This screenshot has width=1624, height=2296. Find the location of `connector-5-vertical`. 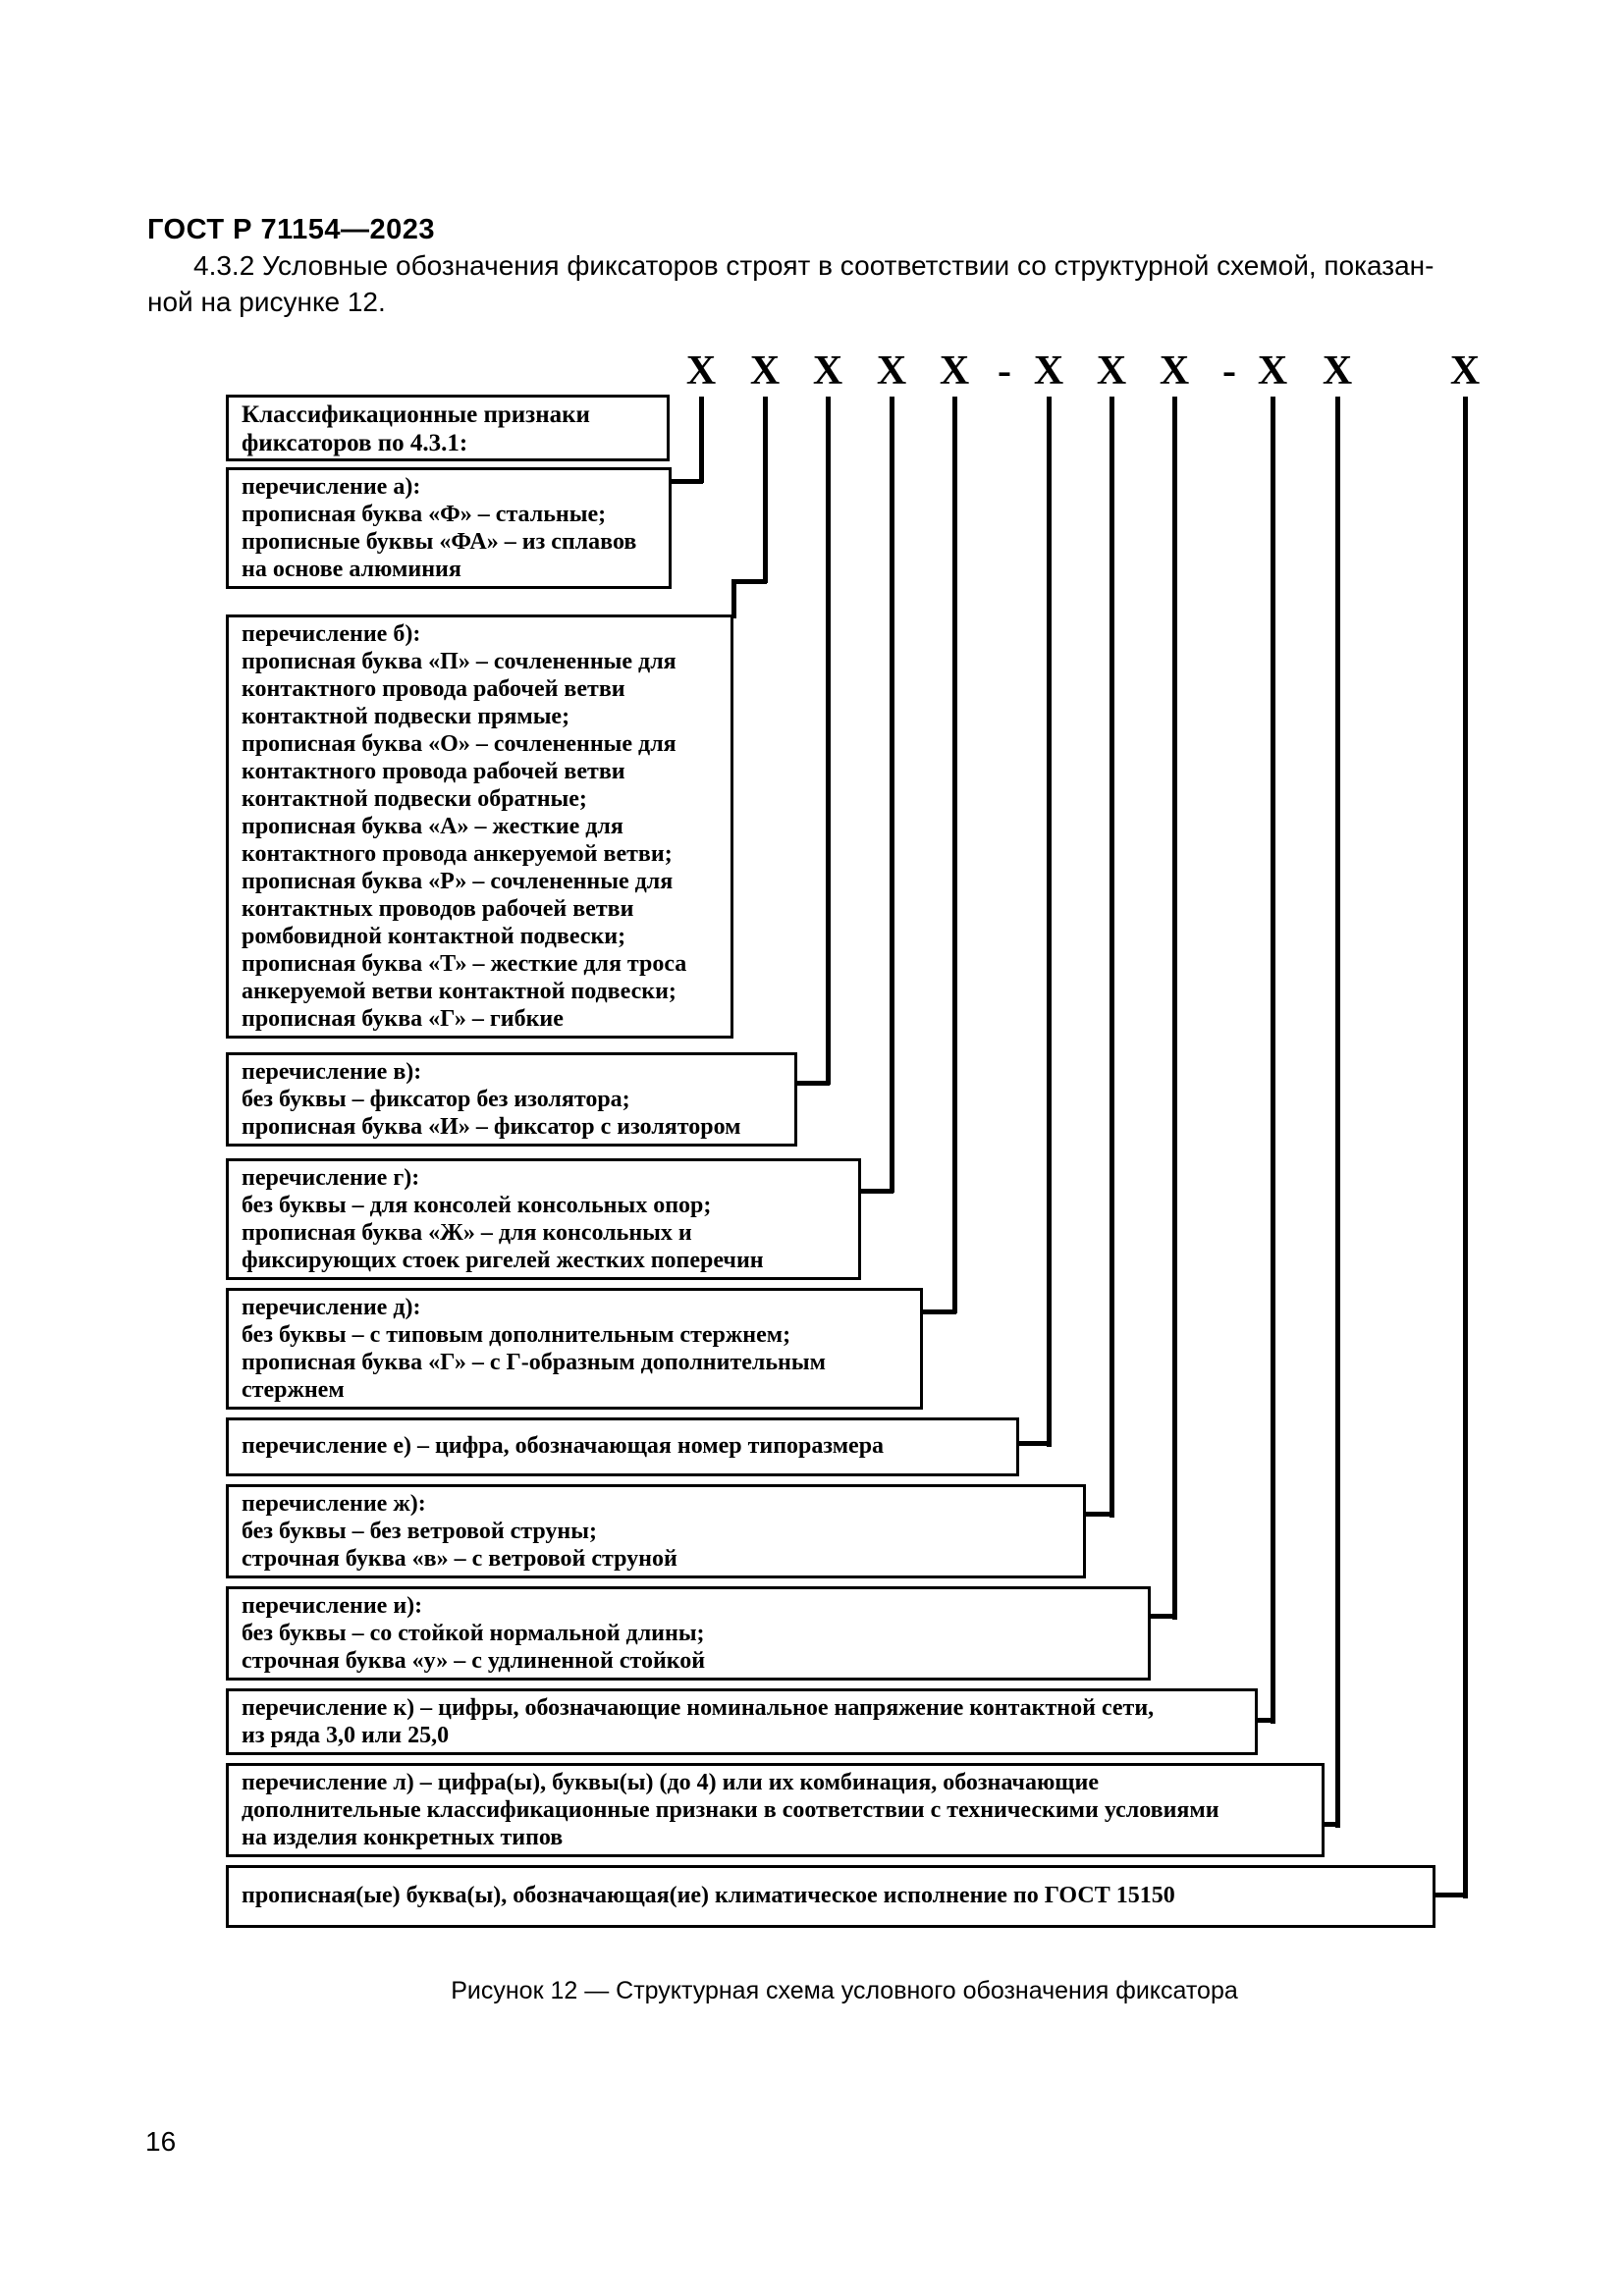

connector-5-vertical is located at coordinates (954, 855).